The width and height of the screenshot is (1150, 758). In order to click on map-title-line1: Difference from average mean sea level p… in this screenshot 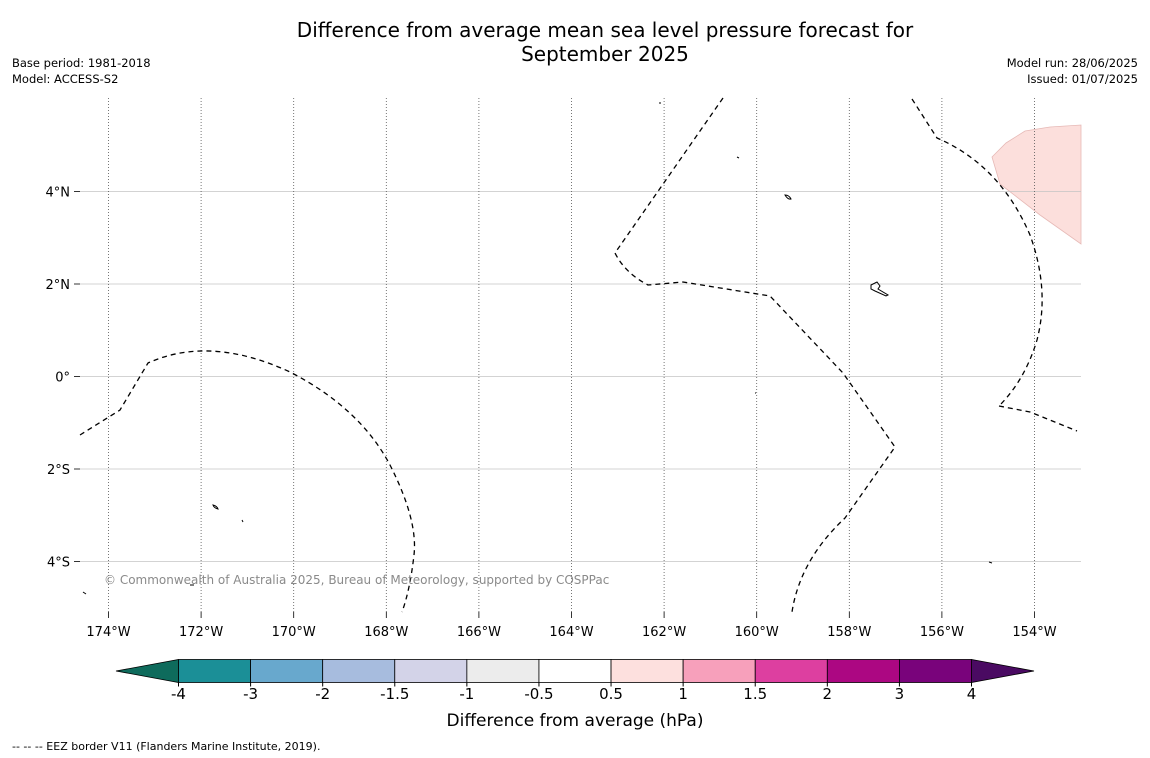, I will do `click(605, 30)`.